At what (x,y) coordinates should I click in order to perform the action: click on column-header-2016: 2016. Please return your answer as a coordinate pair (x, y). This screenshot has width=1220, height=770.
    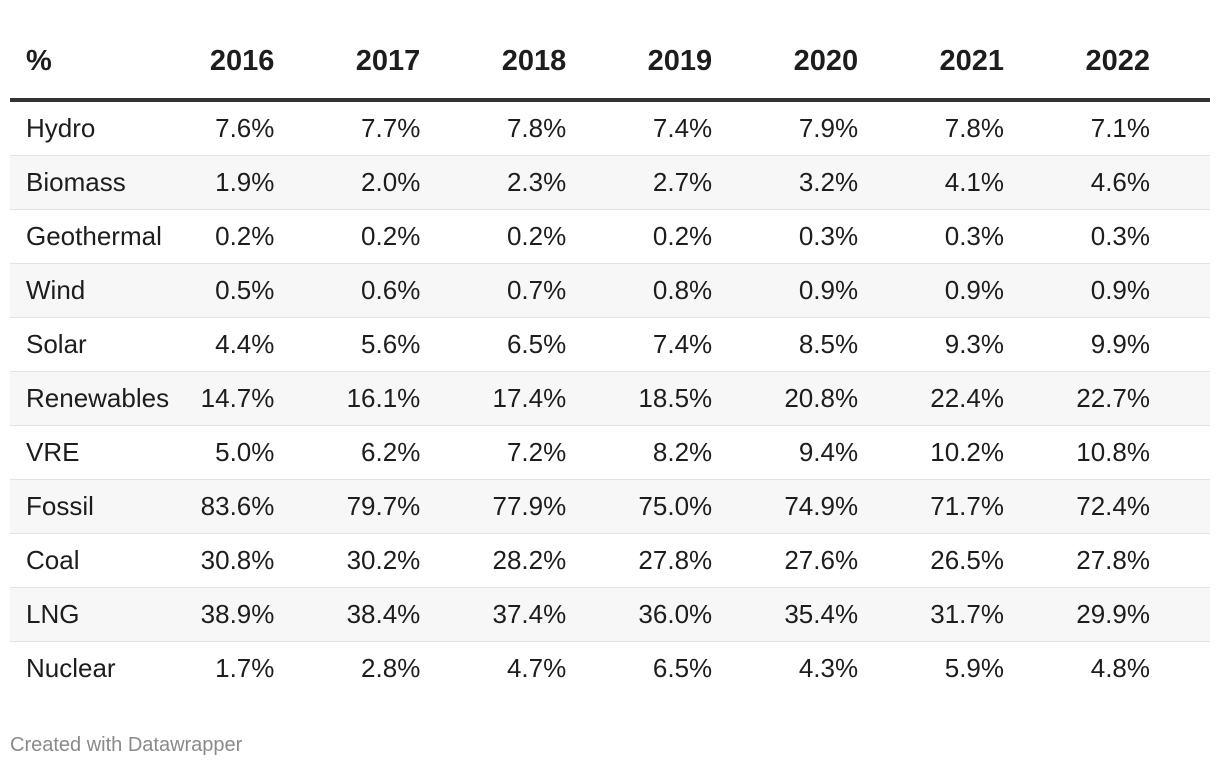
    Looking at the image, I should click on (261, 51).